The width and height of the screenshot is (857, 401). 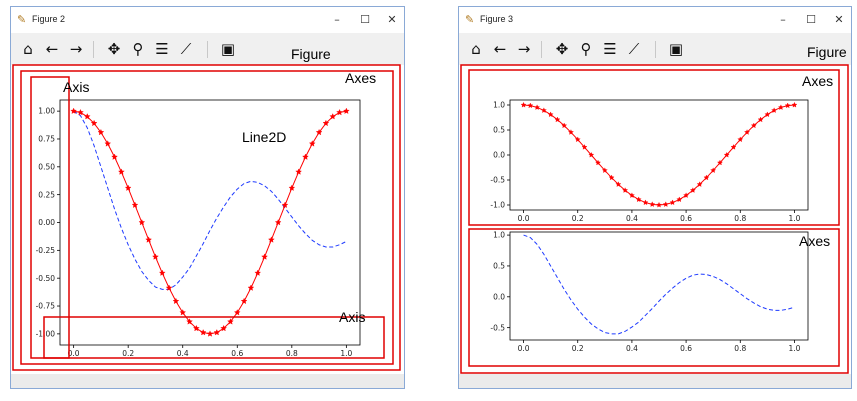 I want to click on x-tick-label: 0.4, so click(x=632, y=218).